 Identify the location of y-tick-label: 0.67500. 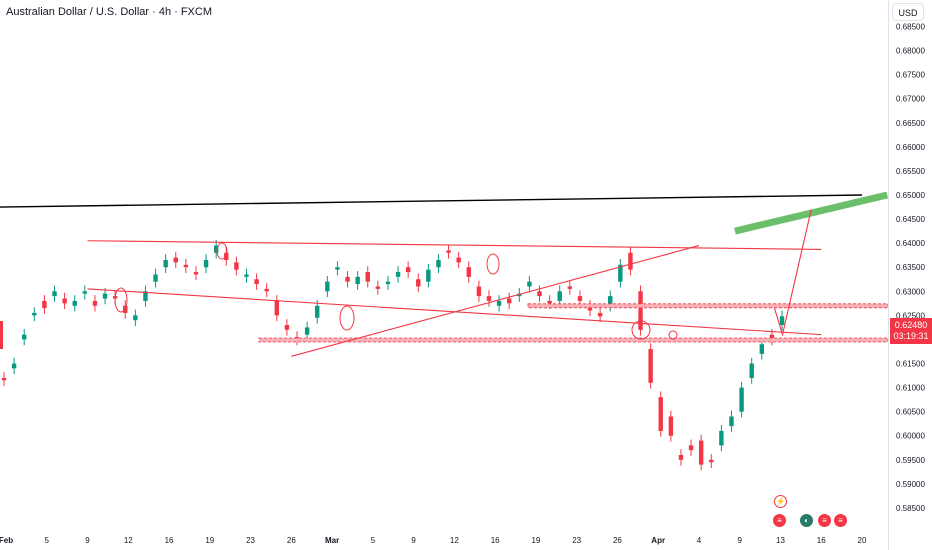
(910, 75).